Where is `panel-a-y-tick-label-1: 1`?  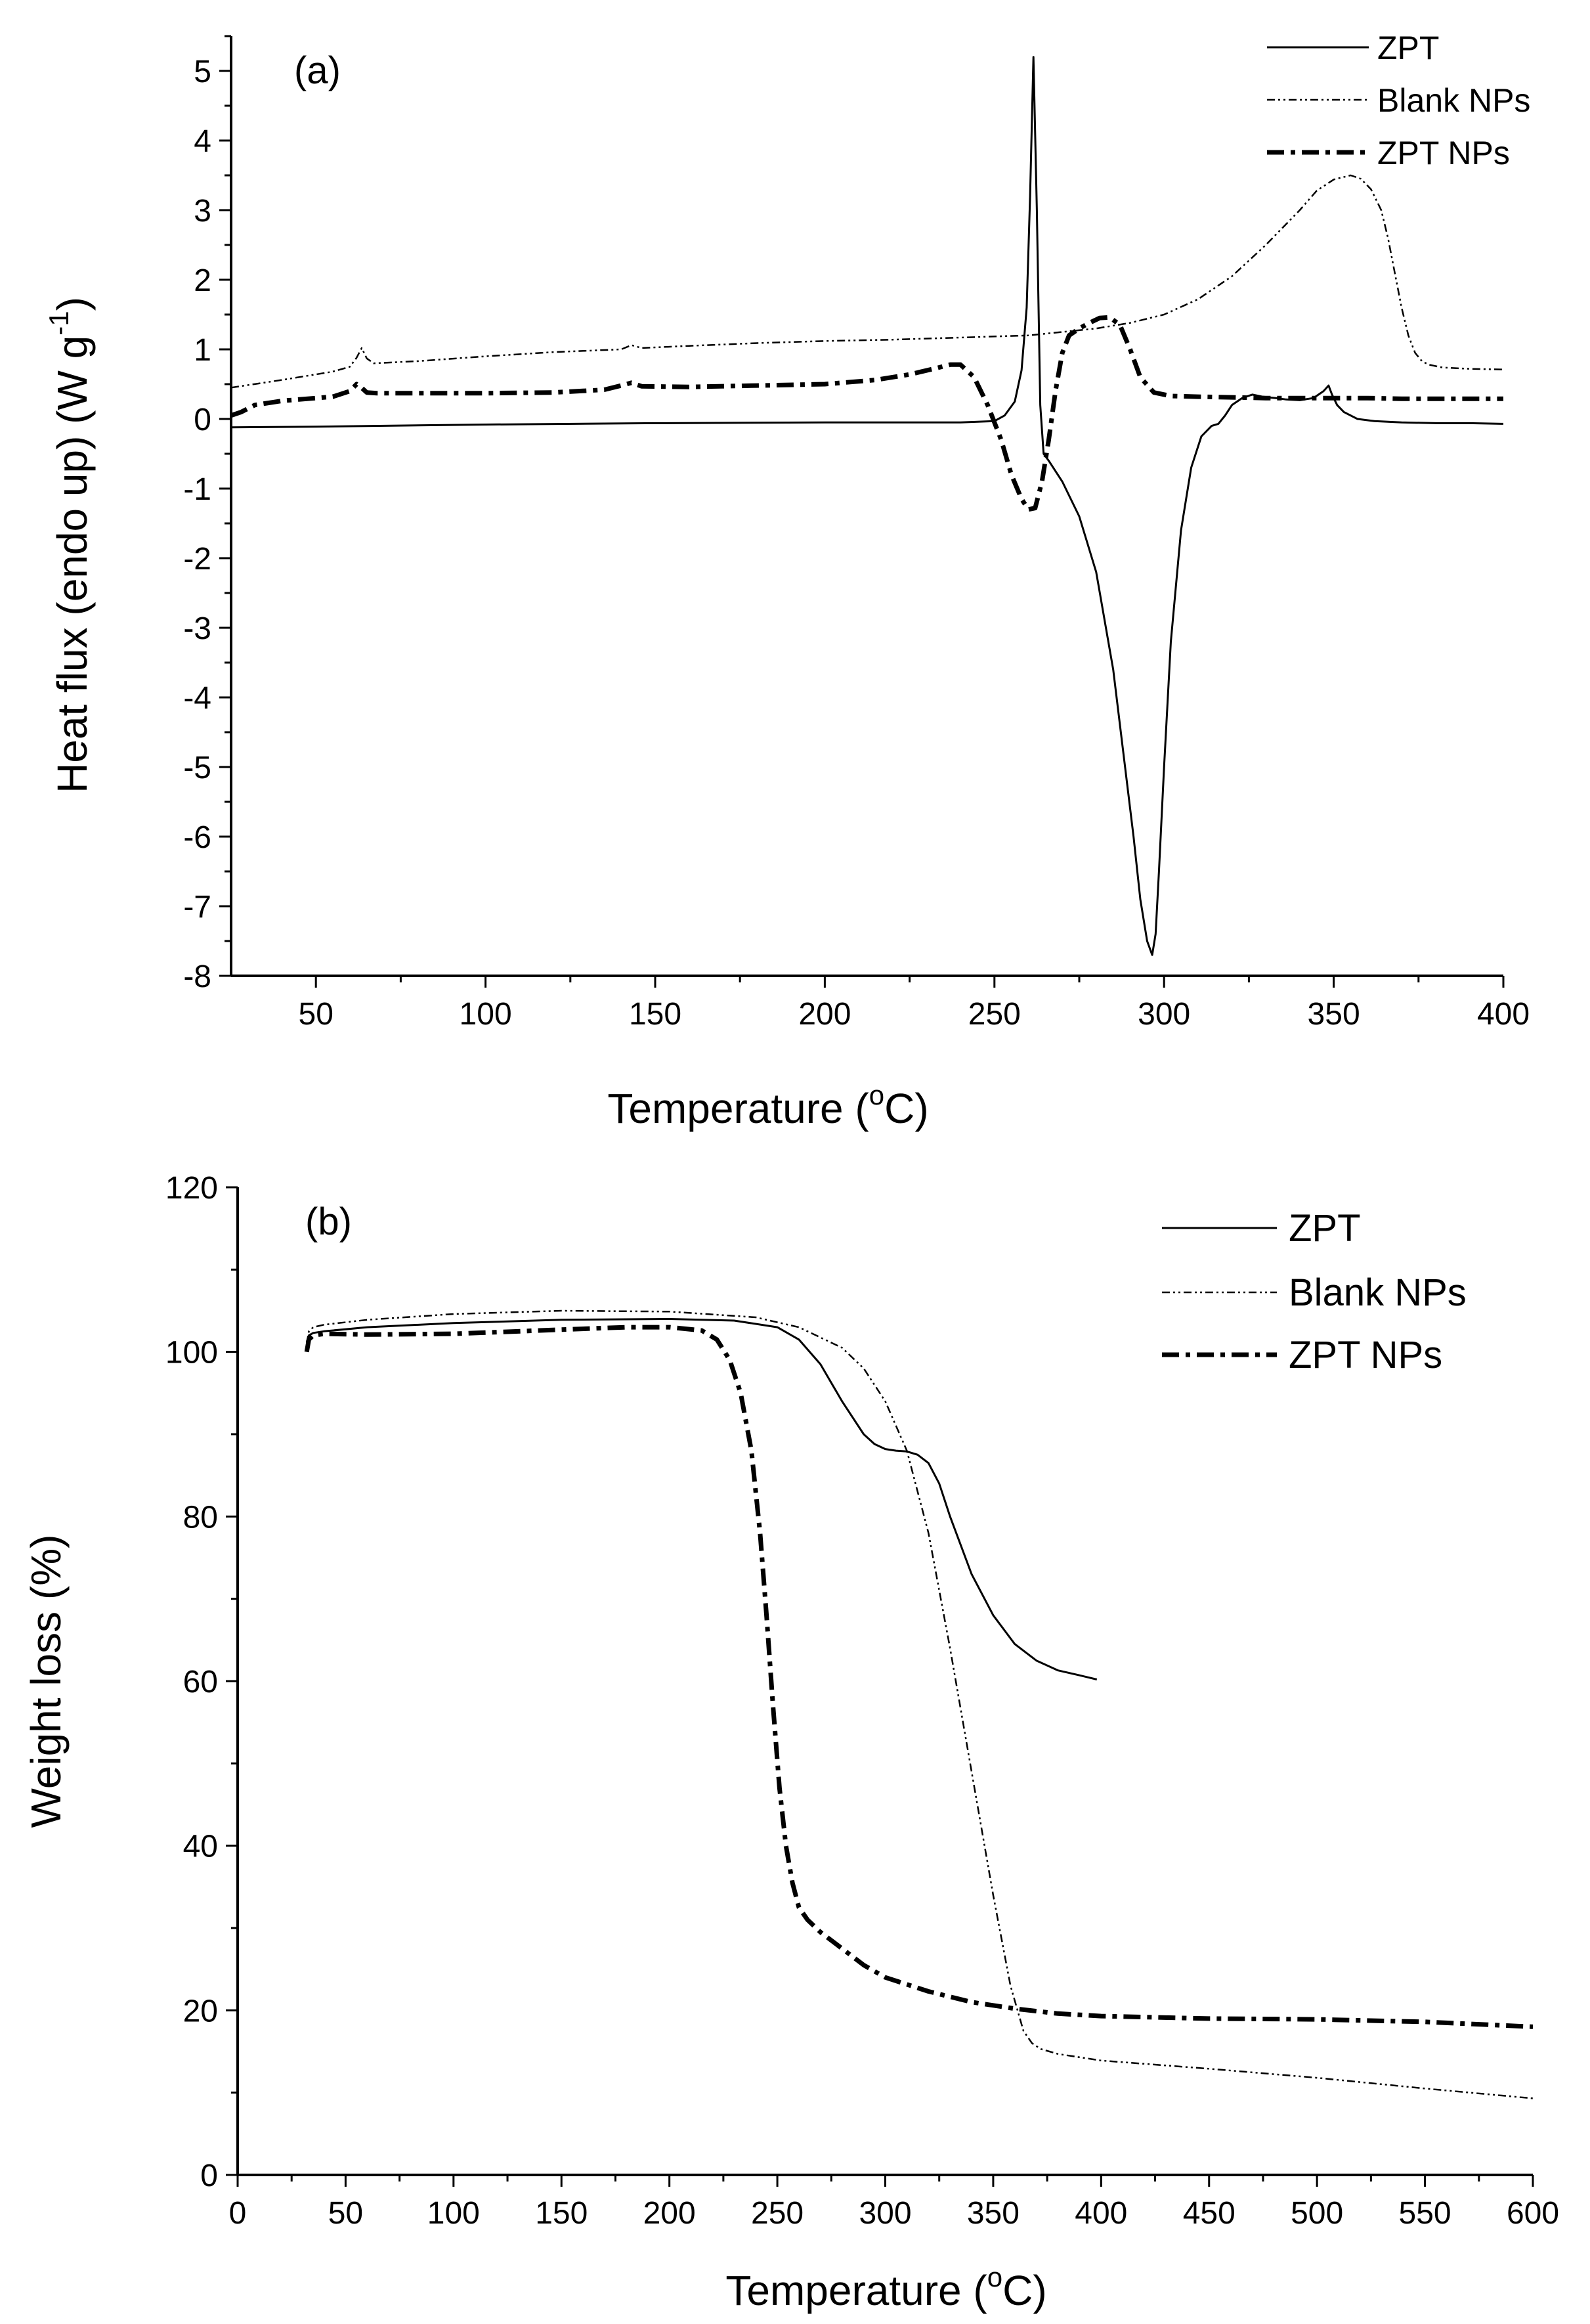 panel-a-y-tick-label-1: 1 is located at coordinates (203, 350).